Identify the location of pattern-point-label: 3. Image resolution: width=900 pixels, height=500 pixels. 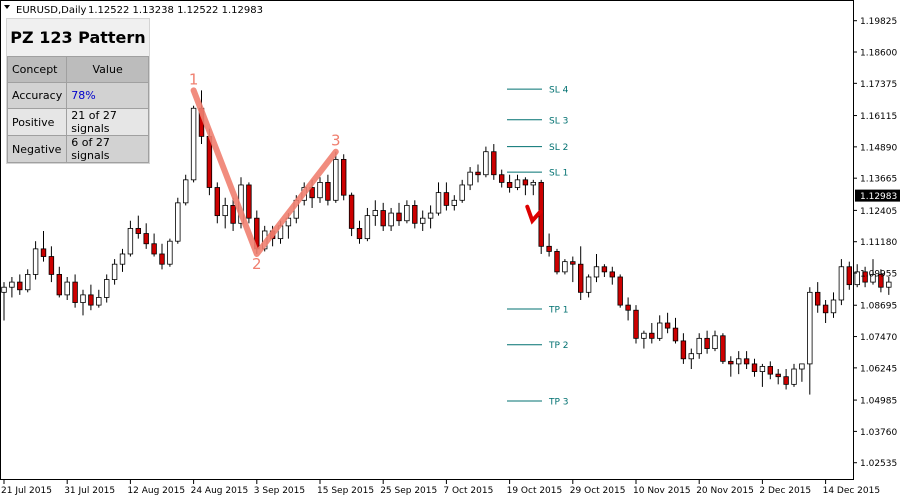
(336, 141).